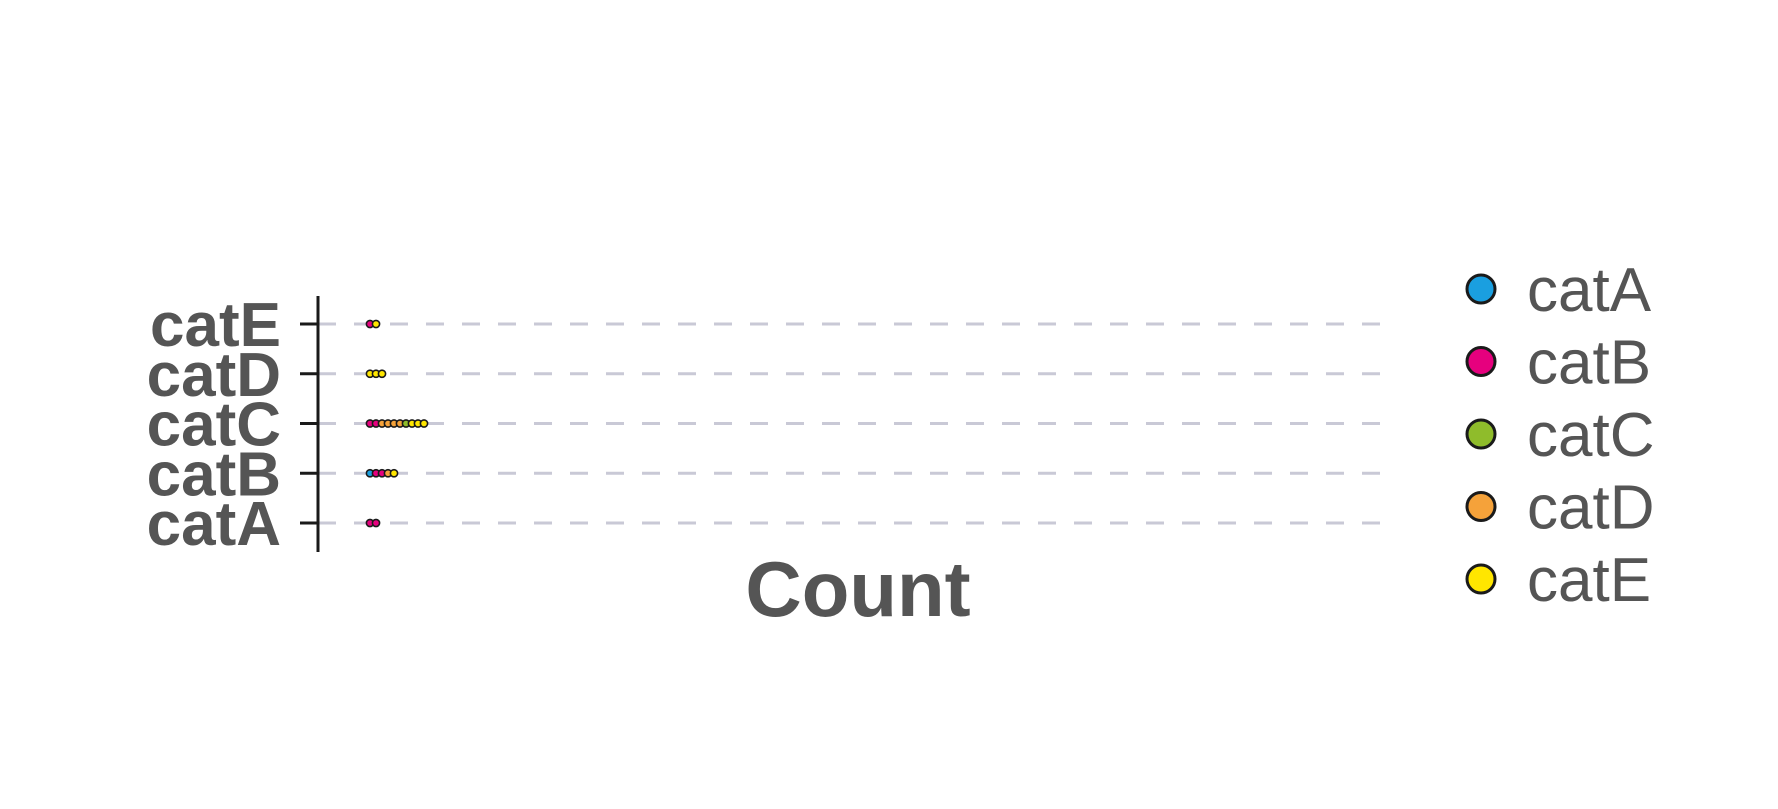 This screenshot has height=809, width=1778. Describe the element at coordinates (1481, 506) in the screenshot. I see `legend-swatch-catD` at that location.